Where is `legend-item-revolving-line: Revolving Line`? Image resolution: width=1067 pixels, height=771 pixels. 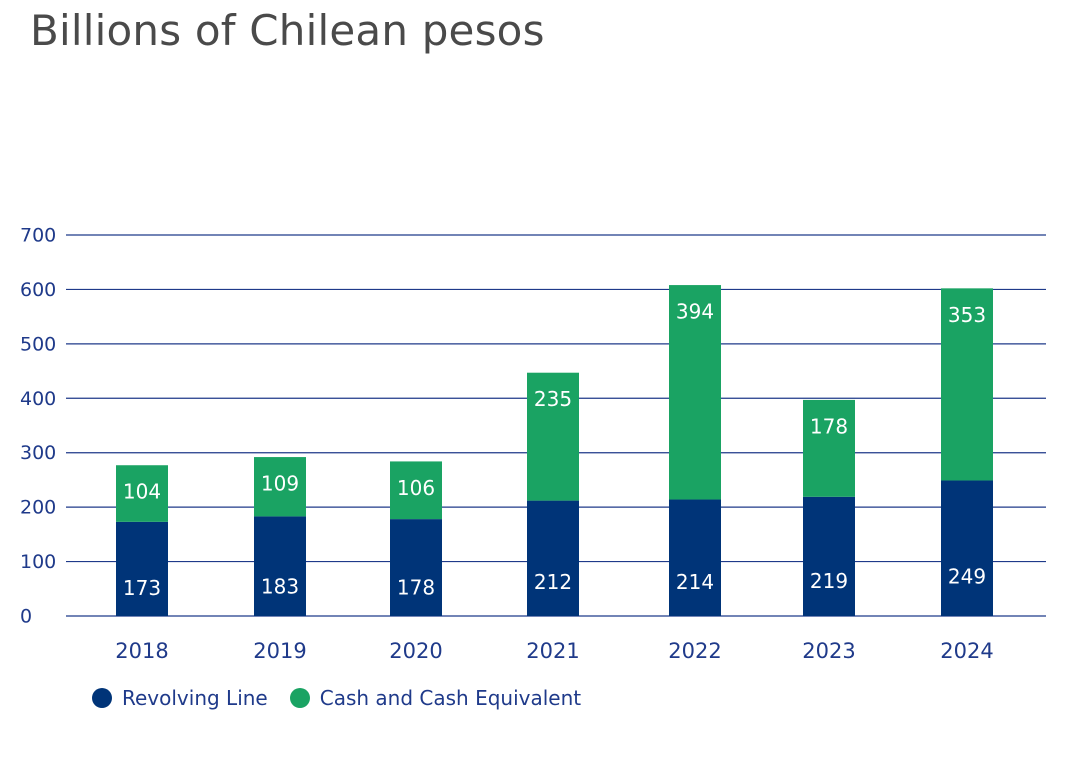 legend-item-revolving-line: Revolving Line is located at coordinates (180, 698).